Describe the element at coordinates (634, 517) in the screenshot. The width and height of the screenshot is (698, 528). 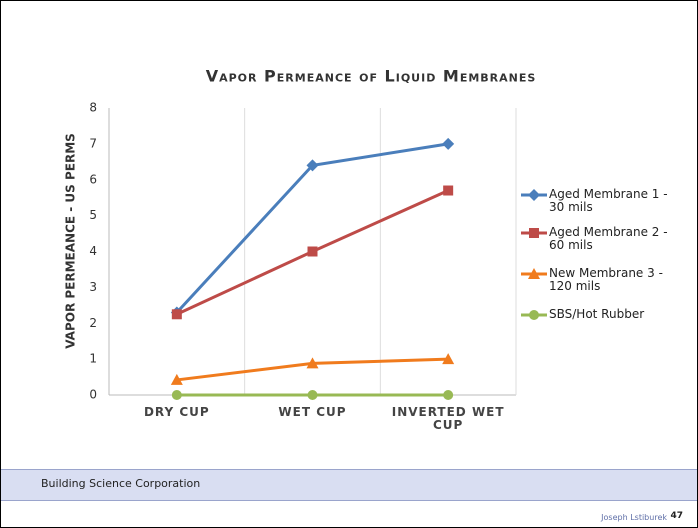
I see `author: Joseph Lstiburek` at that location.